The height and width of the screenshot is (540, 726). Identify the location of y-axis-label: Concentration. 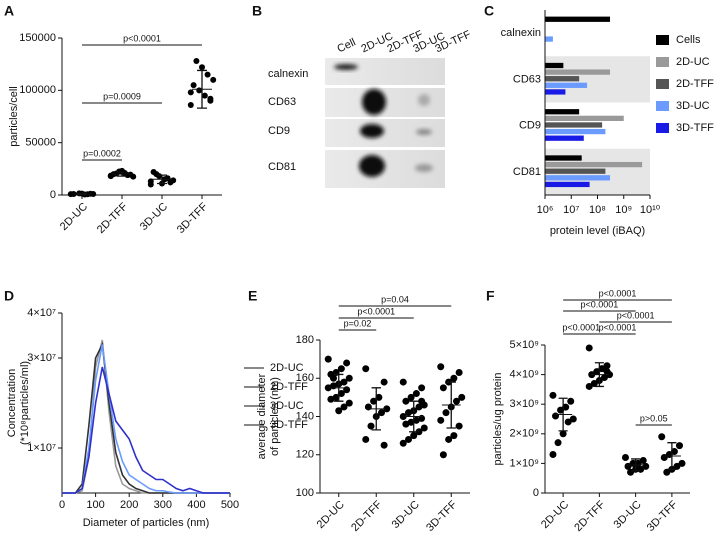
(12, 403).